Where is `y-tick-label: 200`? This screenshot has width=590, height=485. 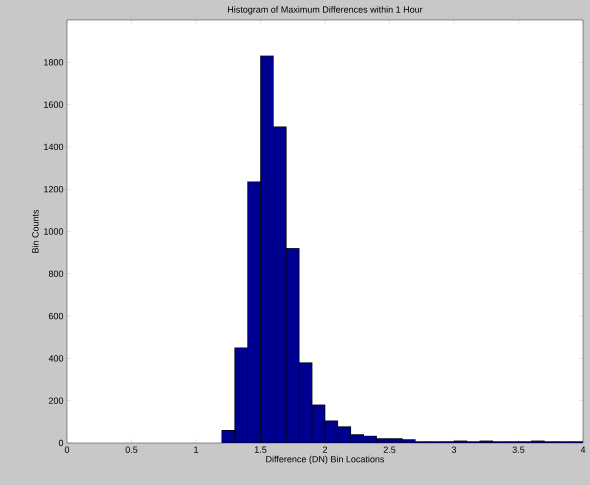 y-tick-label: 200 is located at coordinates (56, 400).